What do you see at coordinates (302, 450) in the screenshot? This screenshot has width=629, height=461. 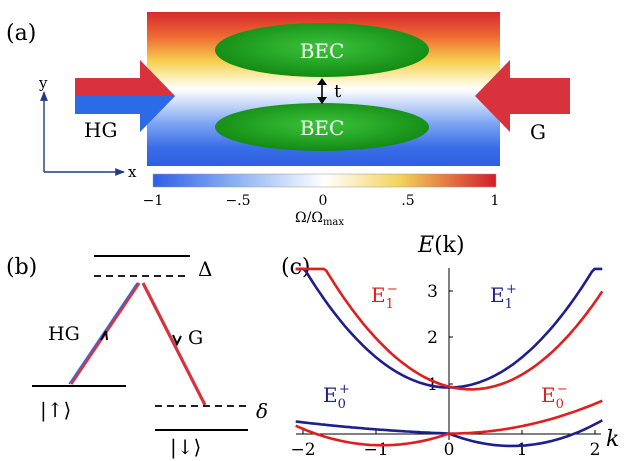 I see `x-tick-label: −2` at bounding box center [302, 450].